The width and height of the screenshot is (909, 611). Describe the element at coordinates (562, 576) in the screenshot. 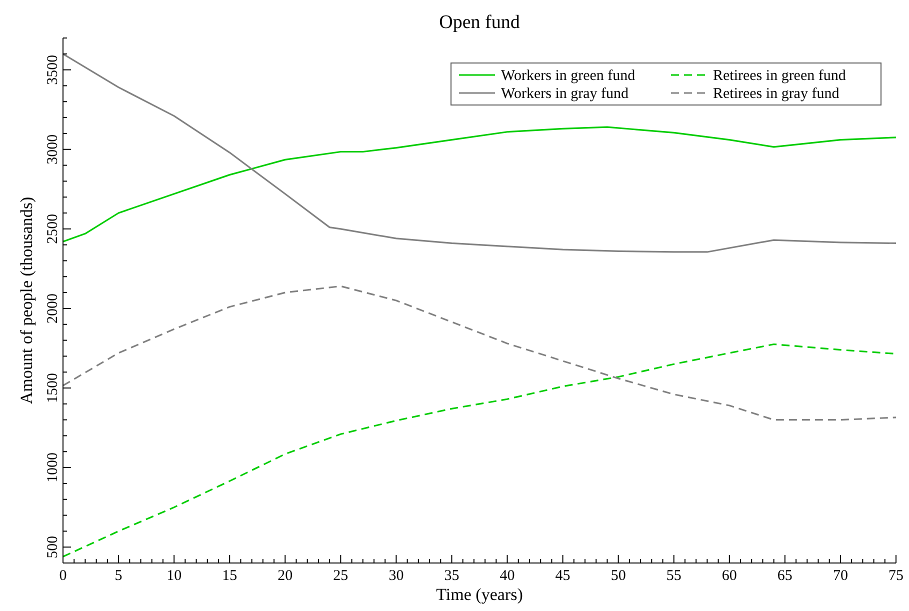

I see `x-tick-label: 45` at that location.